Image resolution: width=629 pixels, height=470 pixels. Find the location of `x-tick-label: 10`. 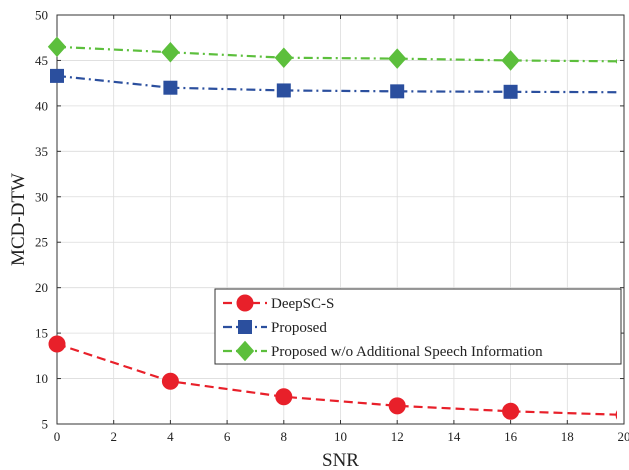

x-tick-label: 10 is located at coordinates (340, 436).